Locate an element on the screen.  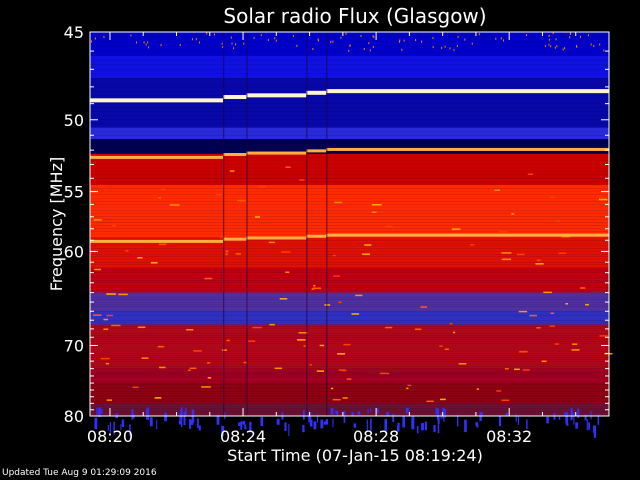
y-axis-label: Frequency [MHz] is located at coordinates (56, 224).